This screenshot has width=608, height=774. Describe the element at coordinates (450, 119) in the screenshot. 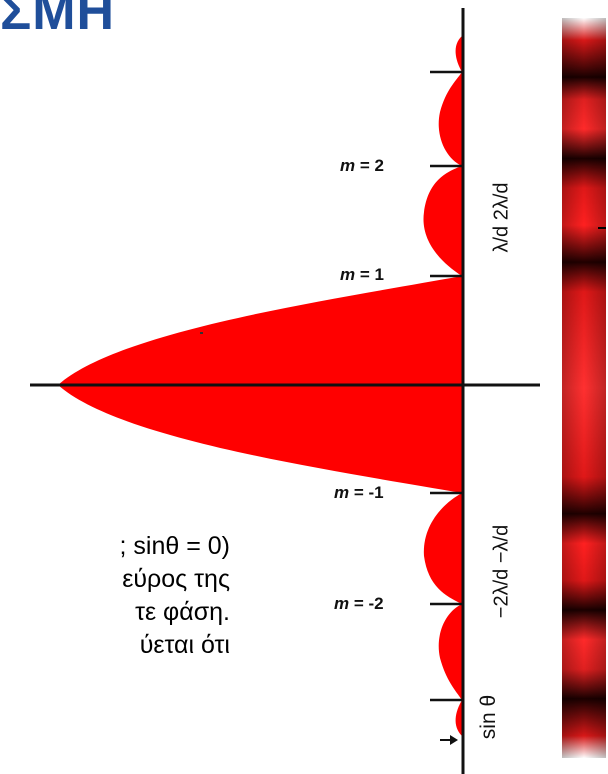

I see `order-lobe-plus2` at that location.